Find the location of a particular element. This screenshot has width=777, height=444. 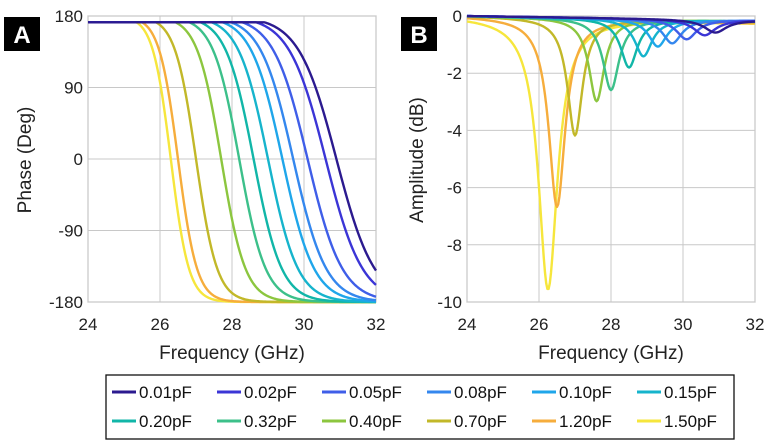

legend-label: 0.10pF is located at coordinates (585, 392).